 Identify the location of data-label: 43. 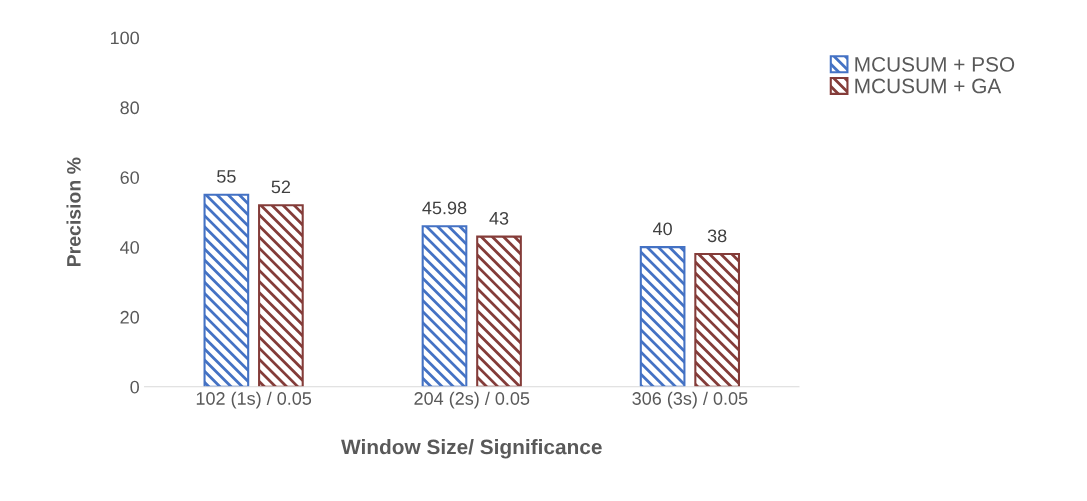
(499, 218).